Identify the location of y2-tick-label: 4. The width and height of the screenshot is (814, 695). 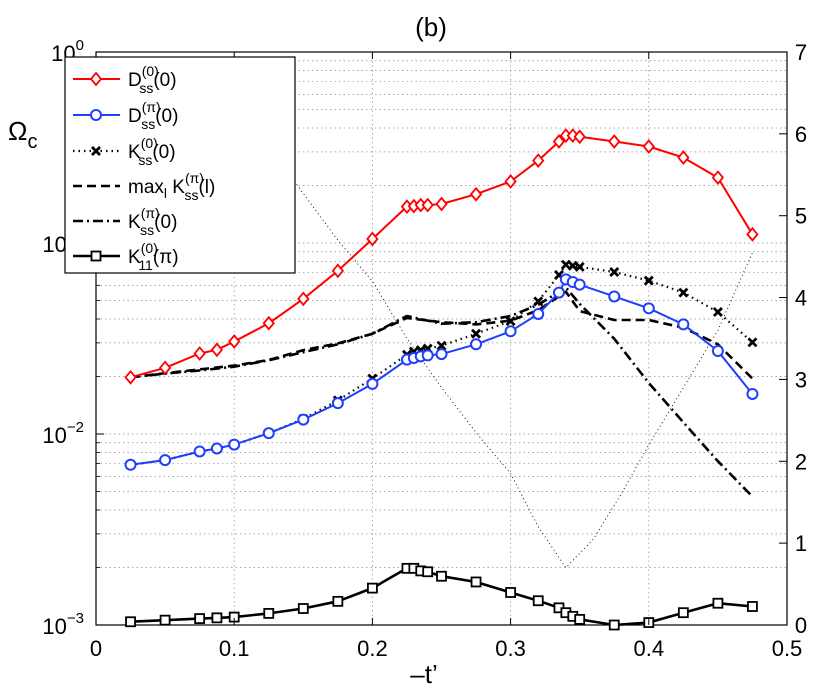
(801, 298).